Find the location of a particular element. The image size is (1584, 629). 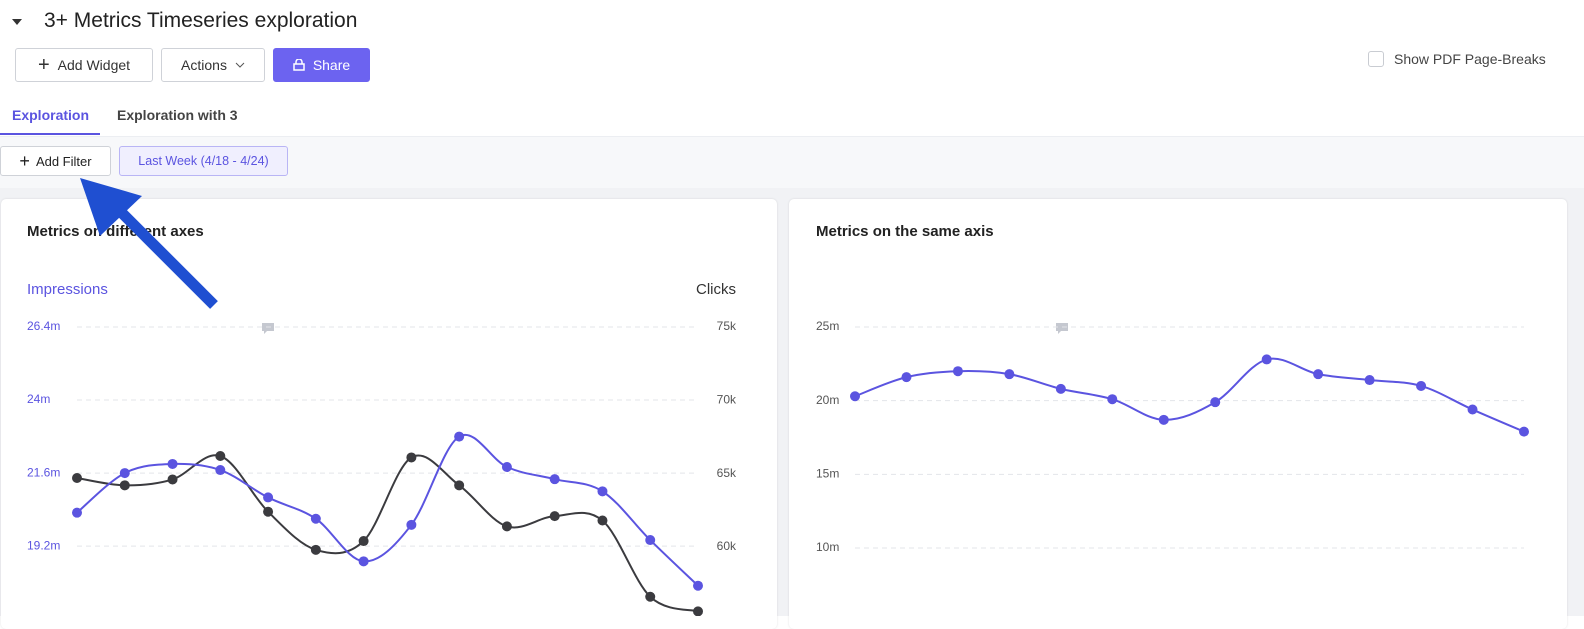

axis-title: Clicks is located at coordinates (716, 289).